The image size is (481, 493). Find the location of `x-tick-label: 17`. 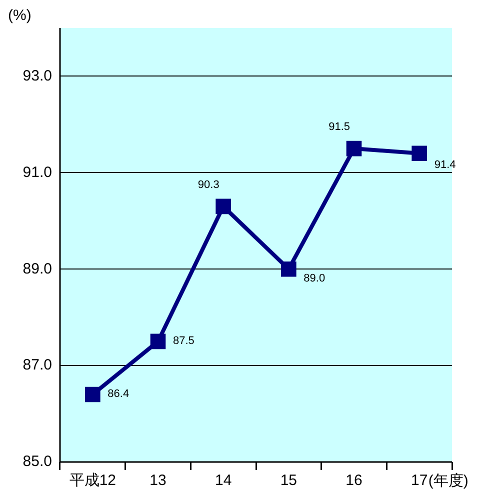

x-tick-label: 17 is located at coordinates (419, 481).